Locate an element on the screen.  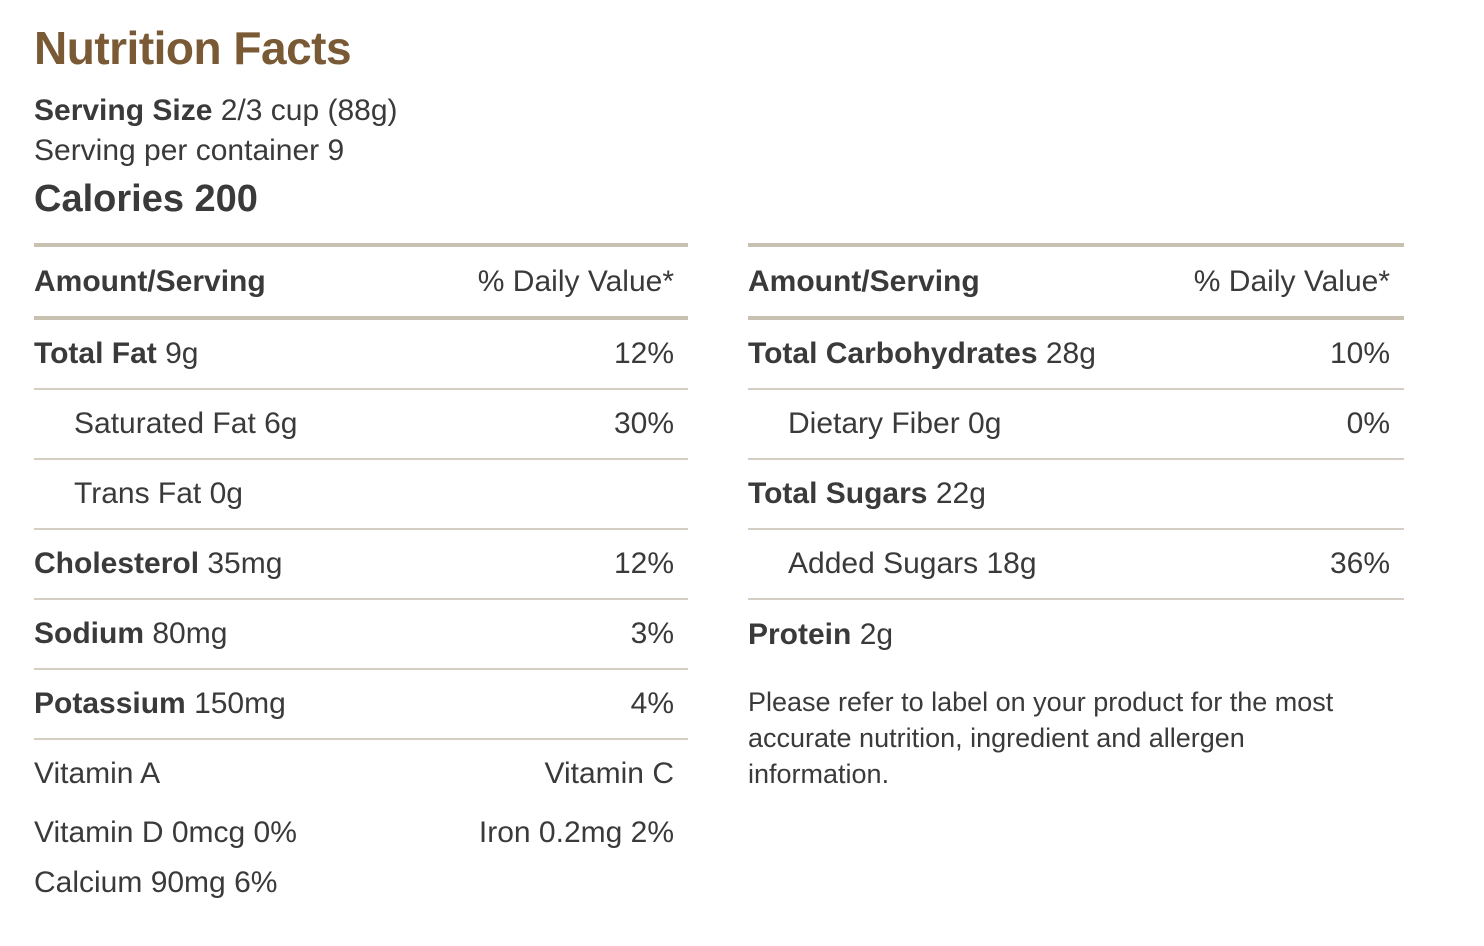
nutrient-dv: 0% is located at coordinates (1368, 423).